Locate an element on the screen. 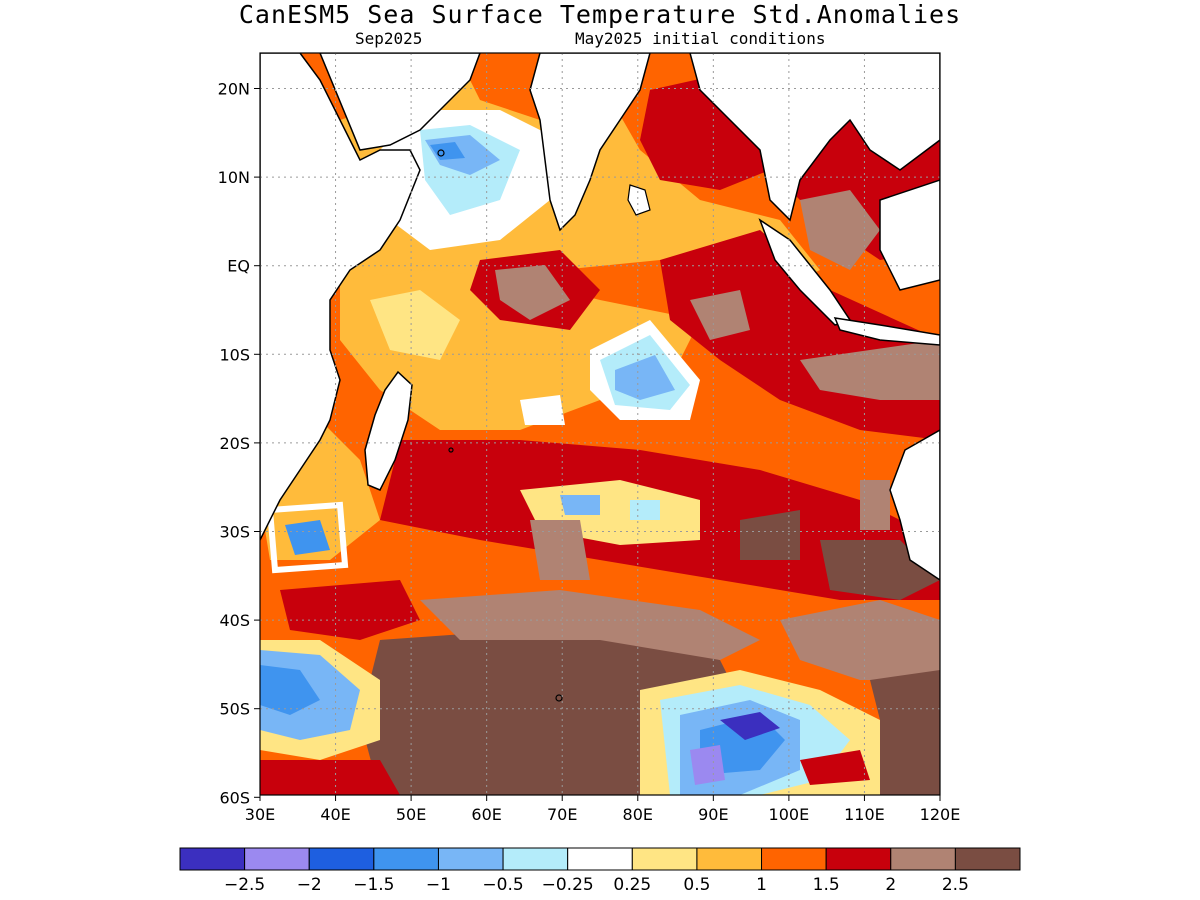 The width and height of the screenshot is (1200, 900). lon-label: 120E is located at coordinates (940, 814).